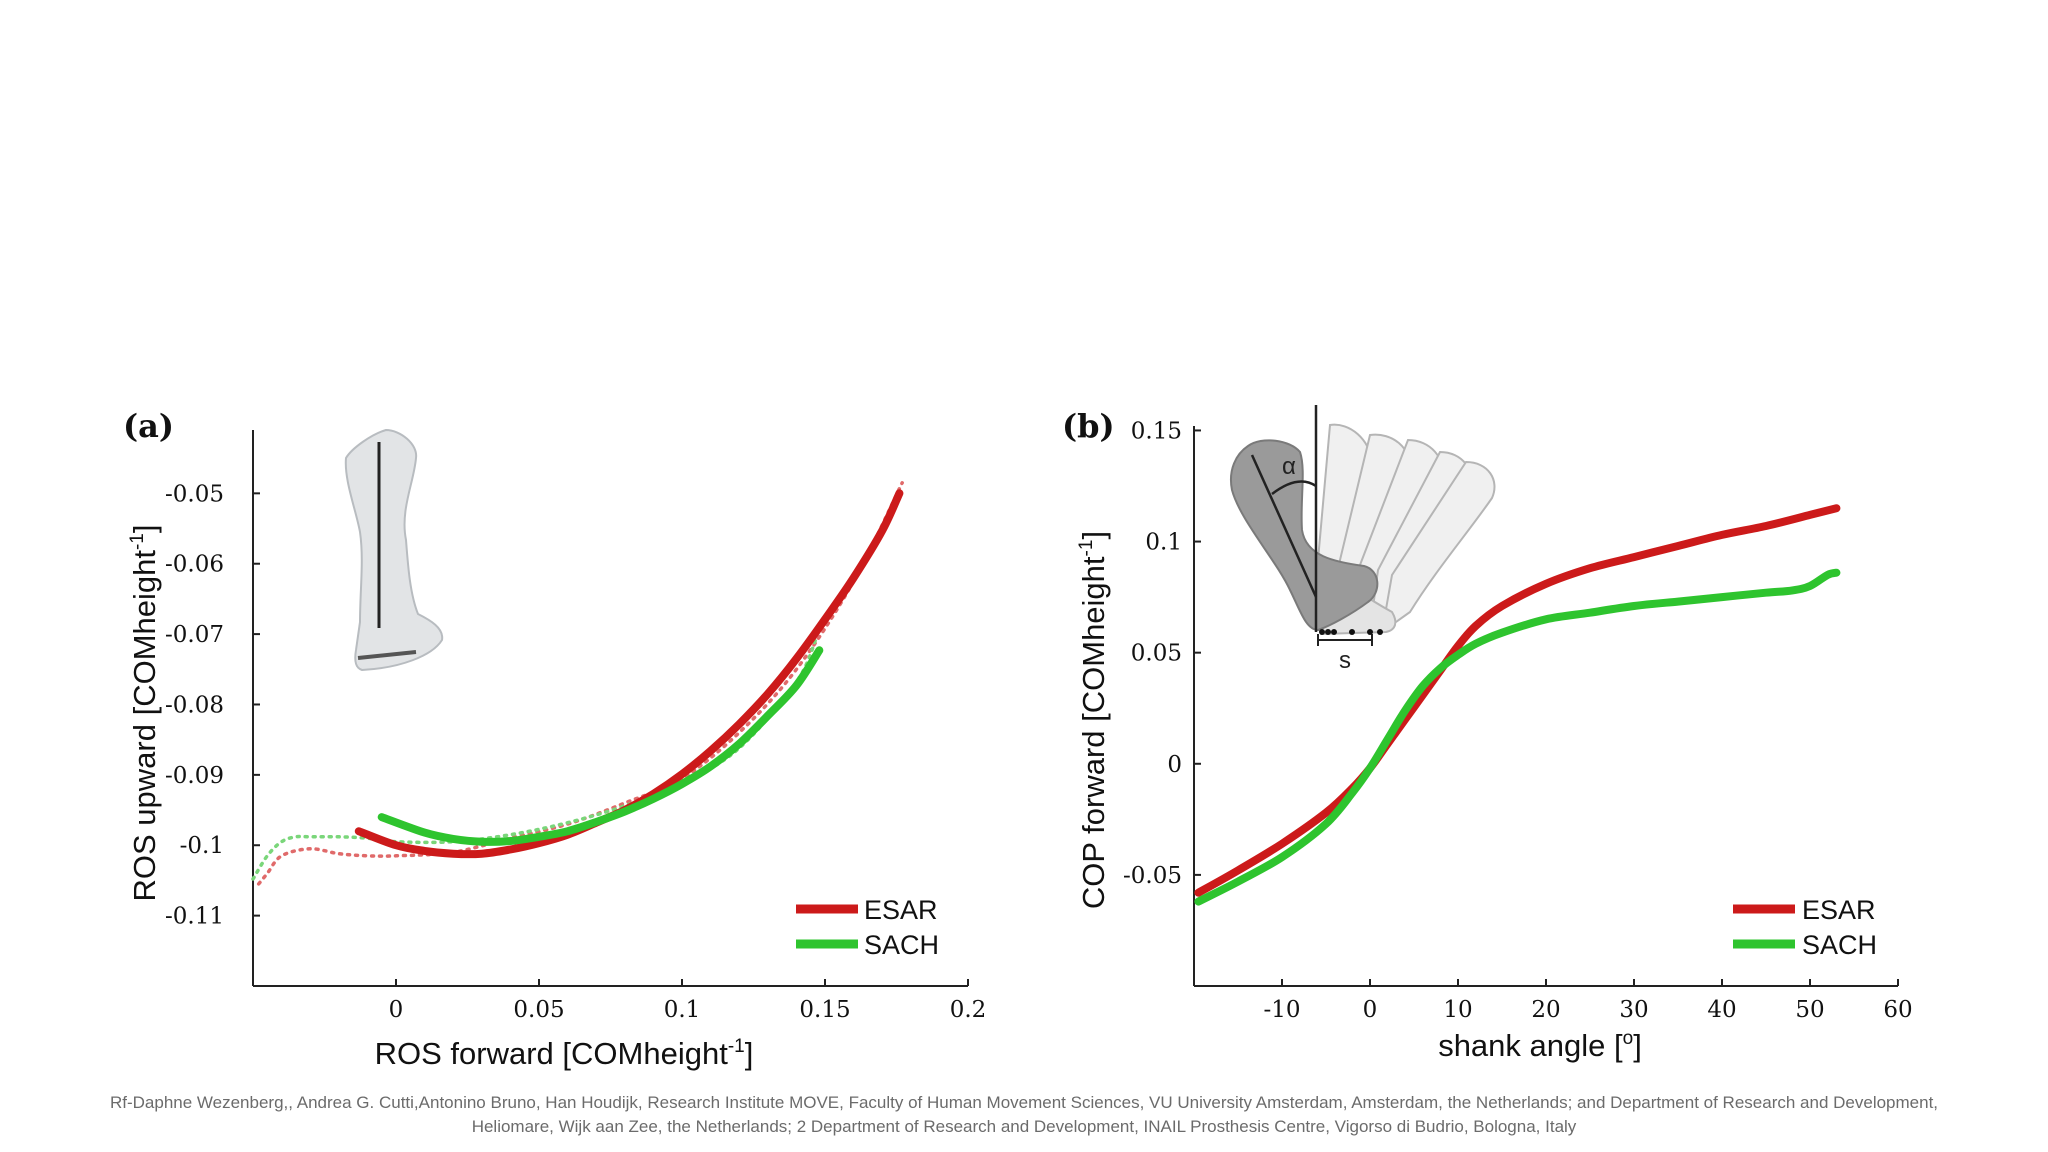 This screenshot has height=1152, width=2048. What do you see at coordinates (194, 776) in the screenshot?
I see `y-tick-label: -0.09` at bounding box center [194, 776].